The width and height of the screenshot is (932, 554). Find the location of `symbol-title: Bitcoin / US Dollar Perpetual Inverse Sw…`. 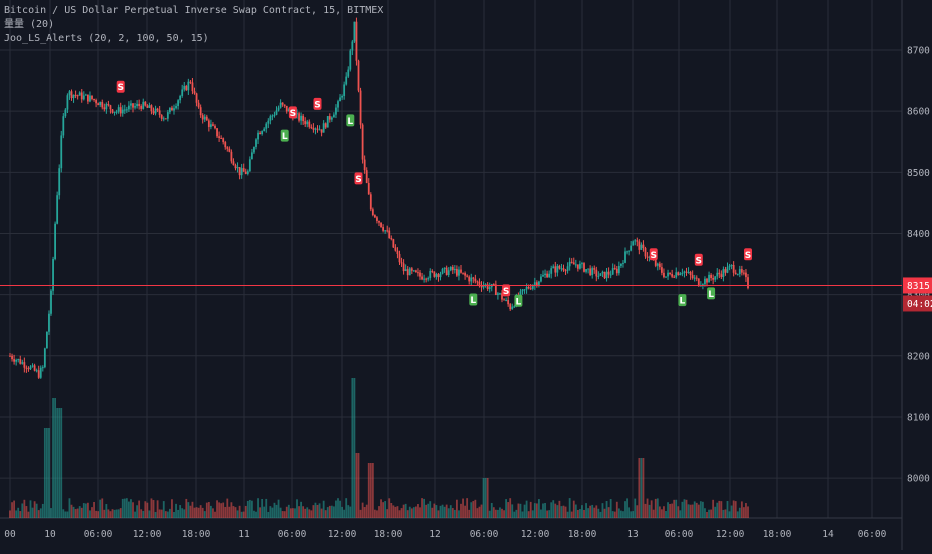

symbol-title: Bitcoin / US Dollar Perpetual Inverse Sw… is located at coordinates (194, 10).